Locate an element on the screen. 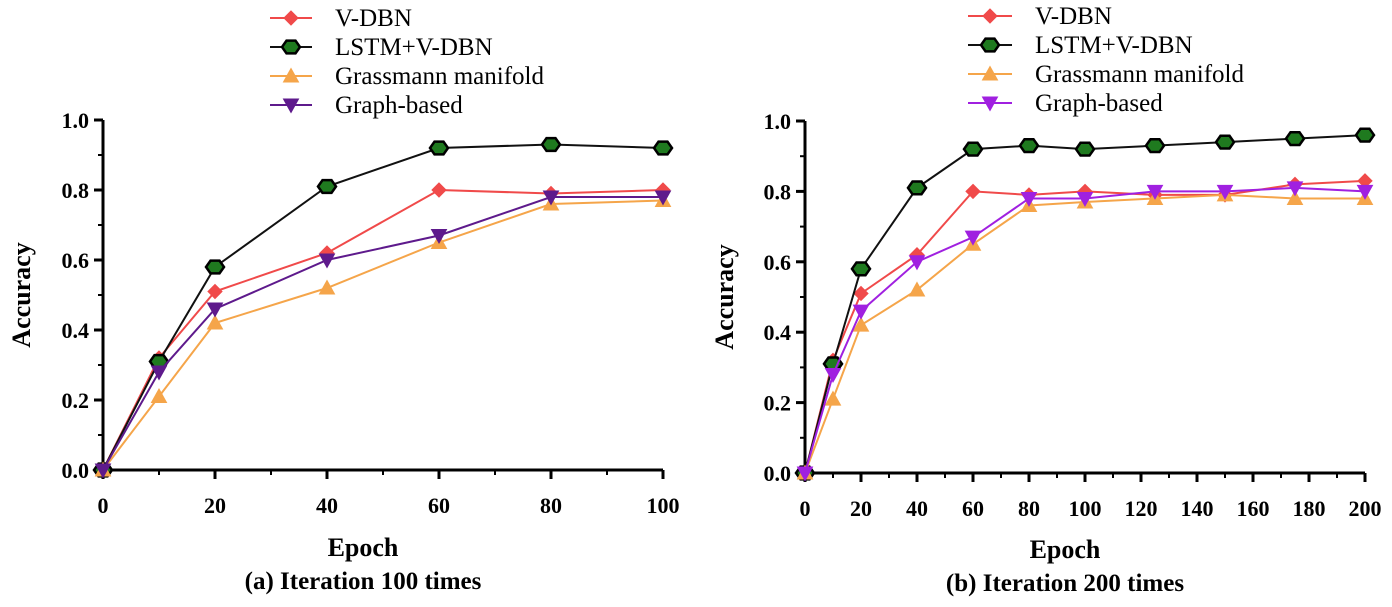  x-tick-label: 80 is located at coordinates (1029, 508).